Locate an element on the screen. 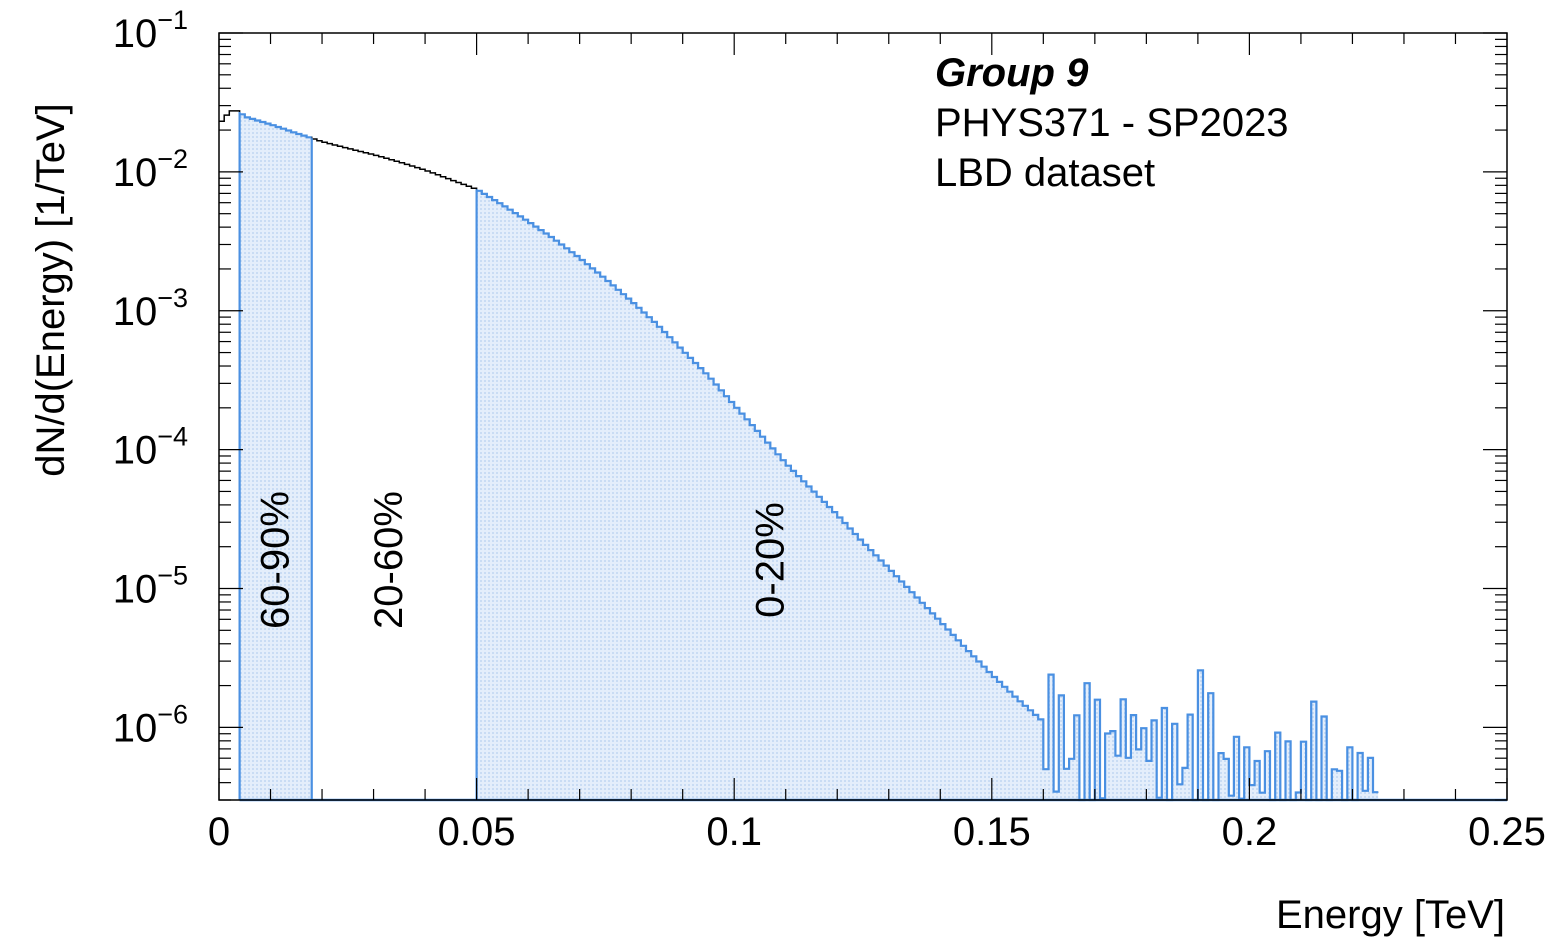 The width and height of the screenshot is (1561, 945). x-tick-label: 0.1 is located at coordinates (734, 832).